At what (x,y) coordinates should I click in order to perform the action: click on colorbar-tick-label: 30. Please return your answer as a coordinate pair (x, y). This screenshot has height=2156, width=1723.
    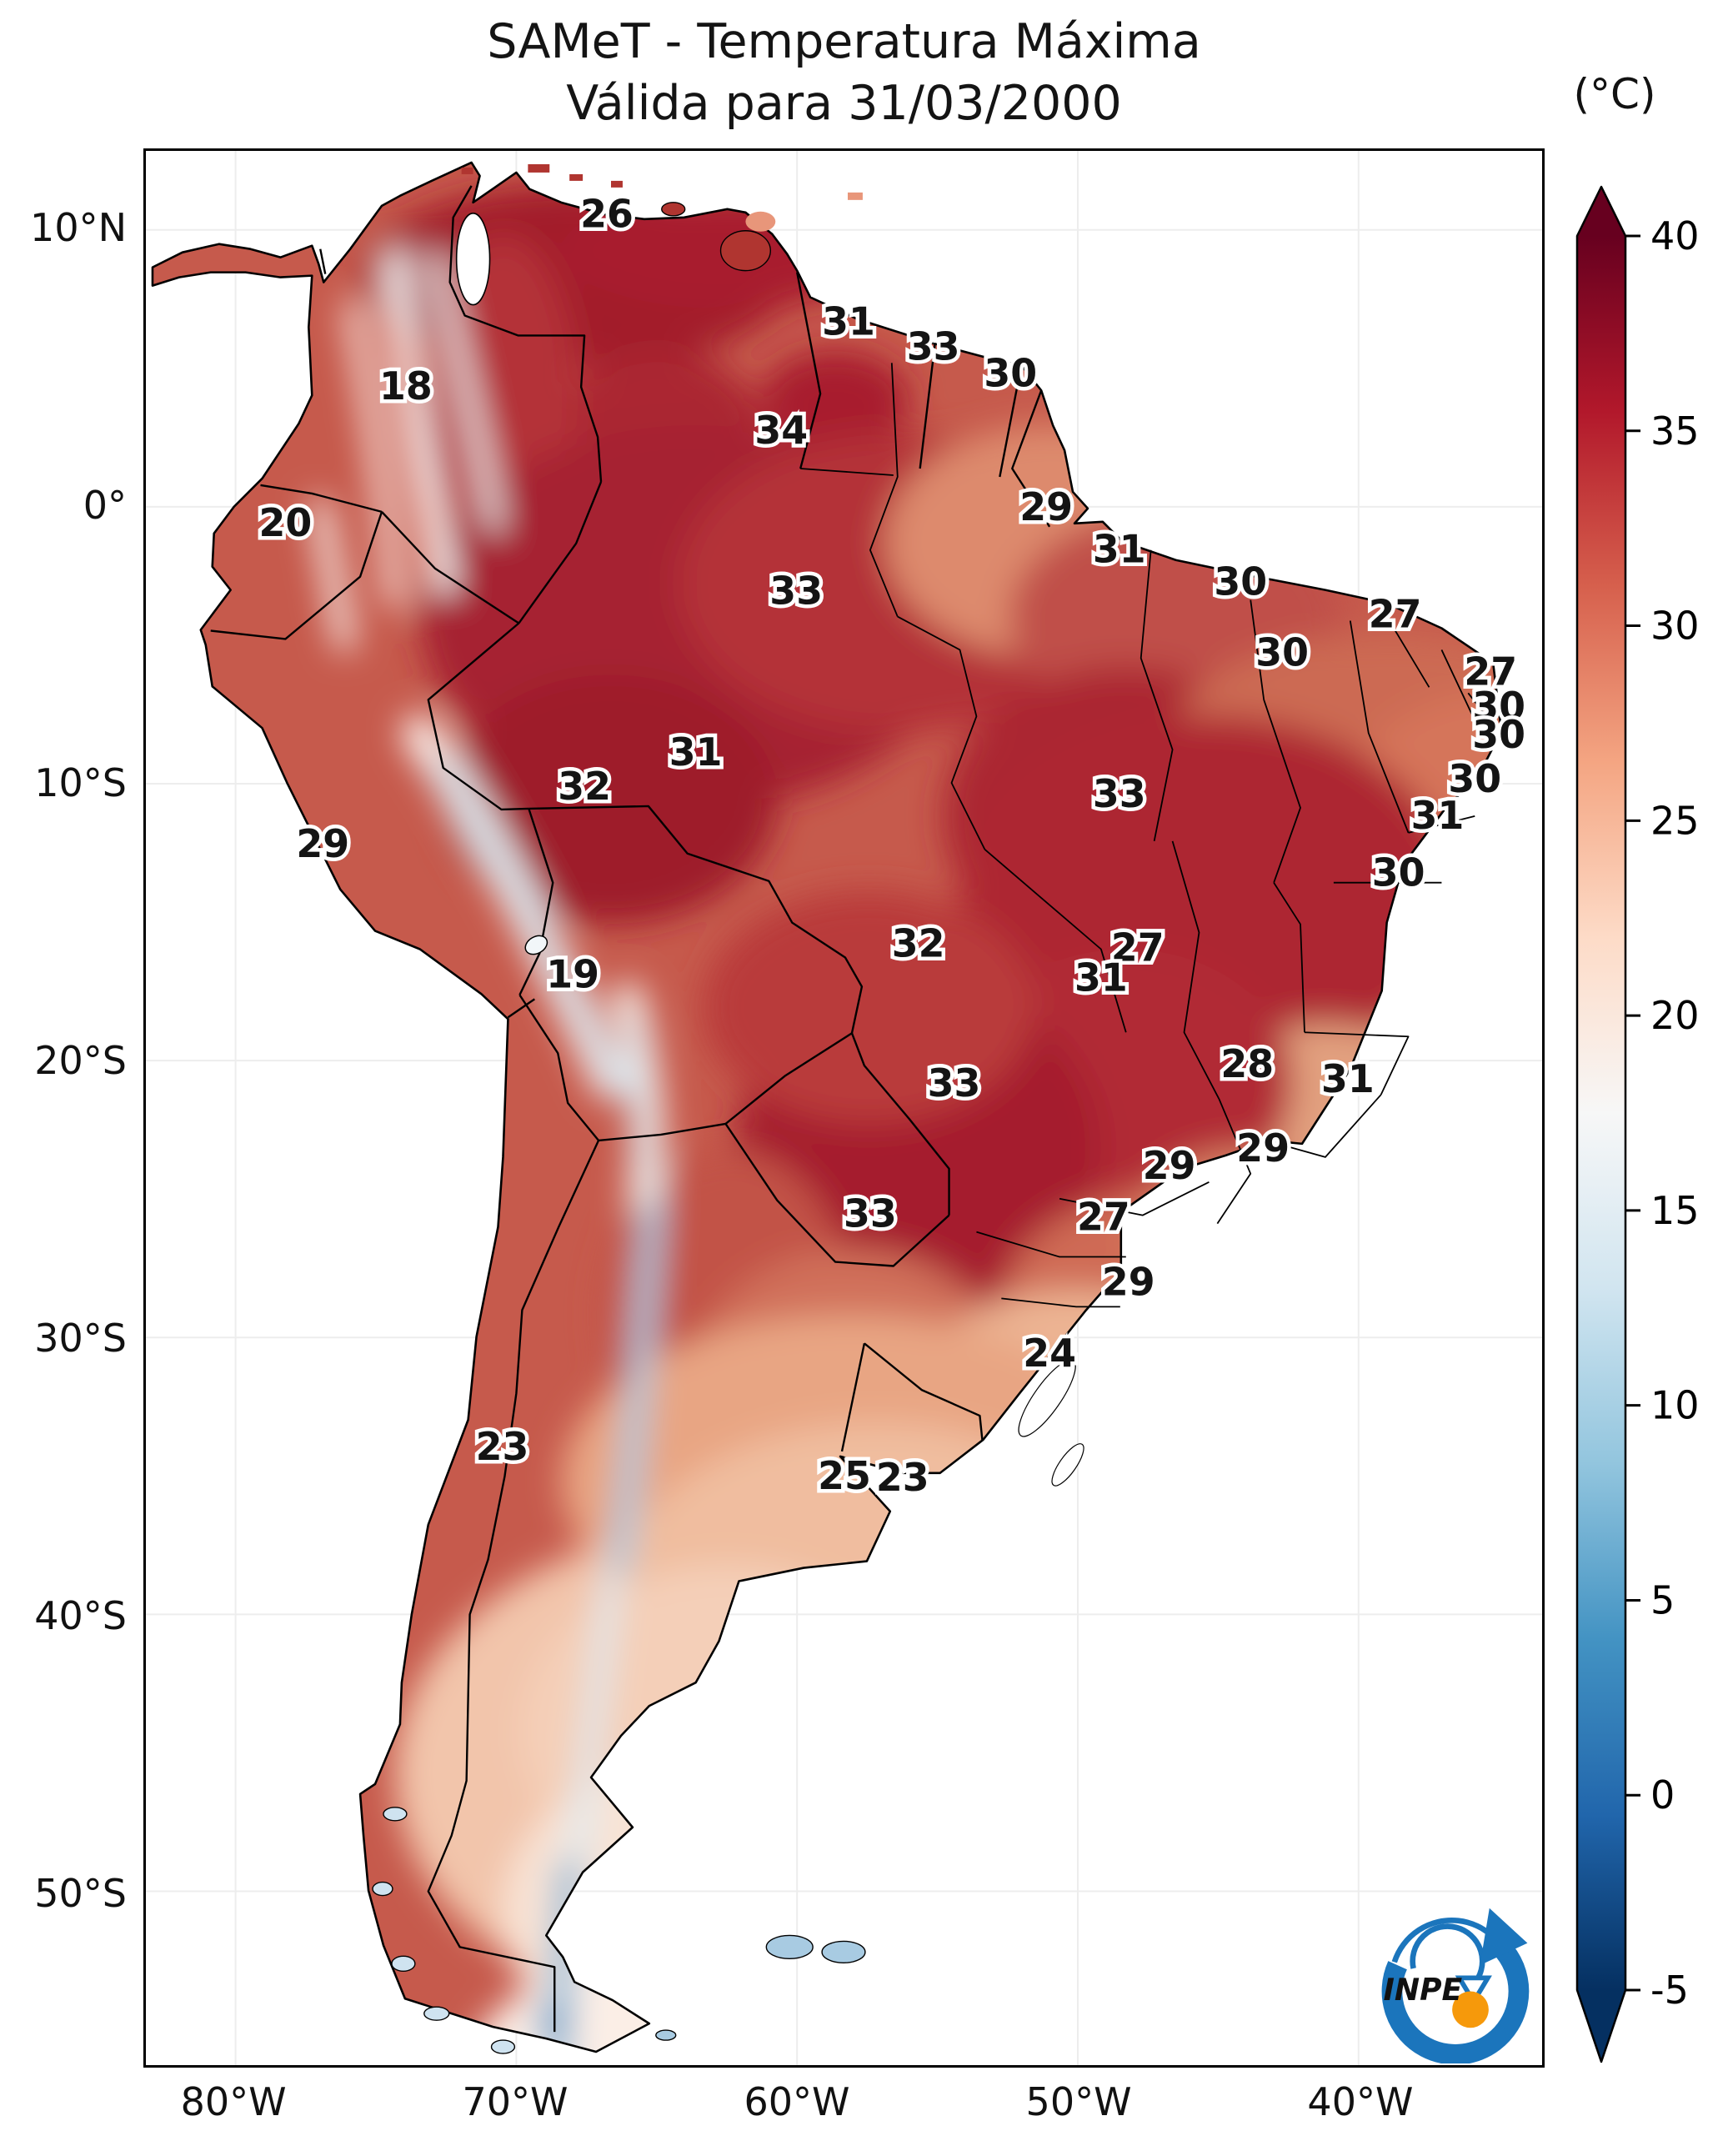
    Looking at the image, I should click on (1675, 627).